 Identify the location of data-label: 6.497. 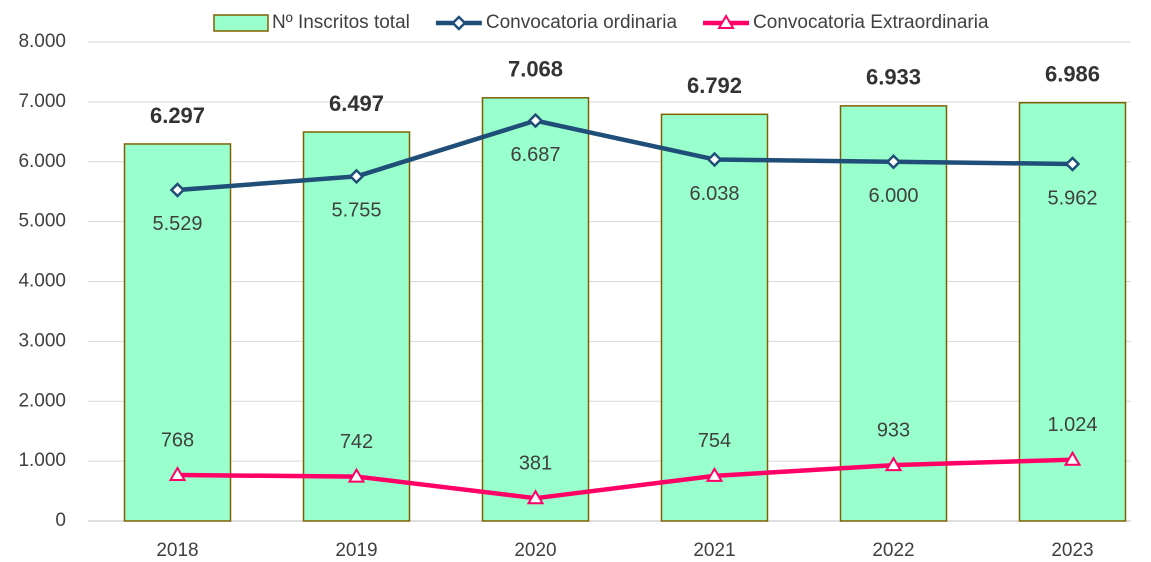
(356, 103).